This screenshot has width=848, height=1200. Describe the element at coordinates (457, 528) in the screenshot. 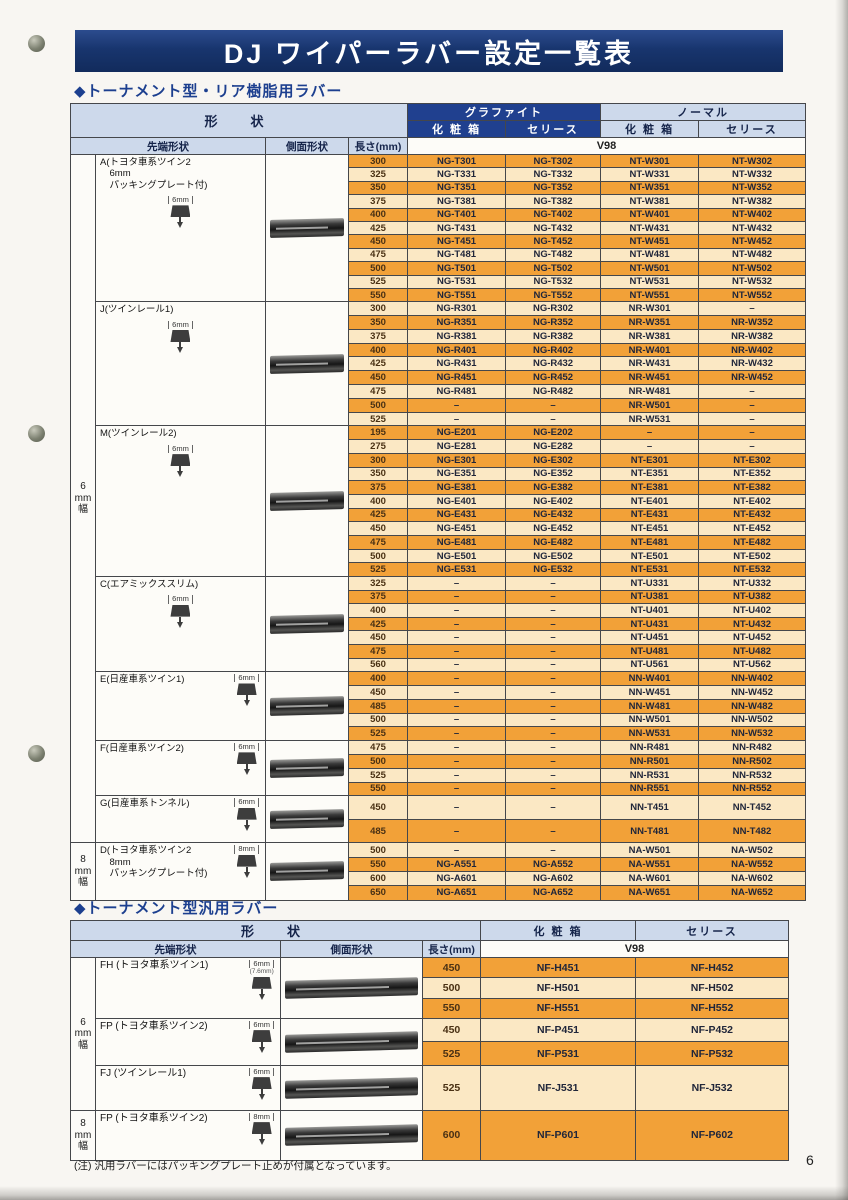

I see `part-number-cell: NG-E451` at that location.